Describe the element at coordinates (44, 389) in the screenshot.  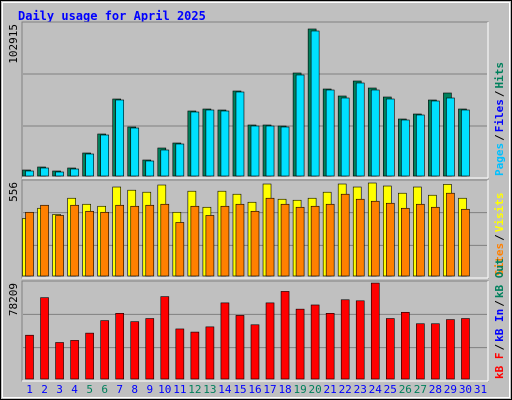
I see `x-tick-label: 2` at that location.